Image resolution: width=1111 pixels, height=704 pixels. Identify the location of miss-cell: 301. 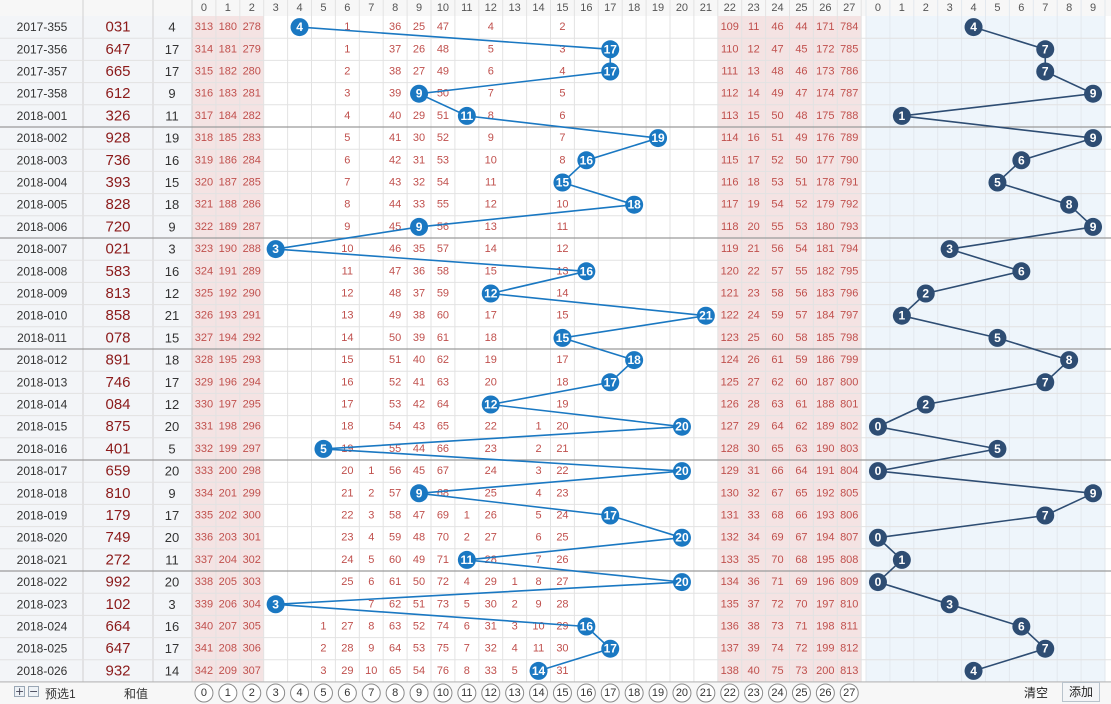
(252, 538).